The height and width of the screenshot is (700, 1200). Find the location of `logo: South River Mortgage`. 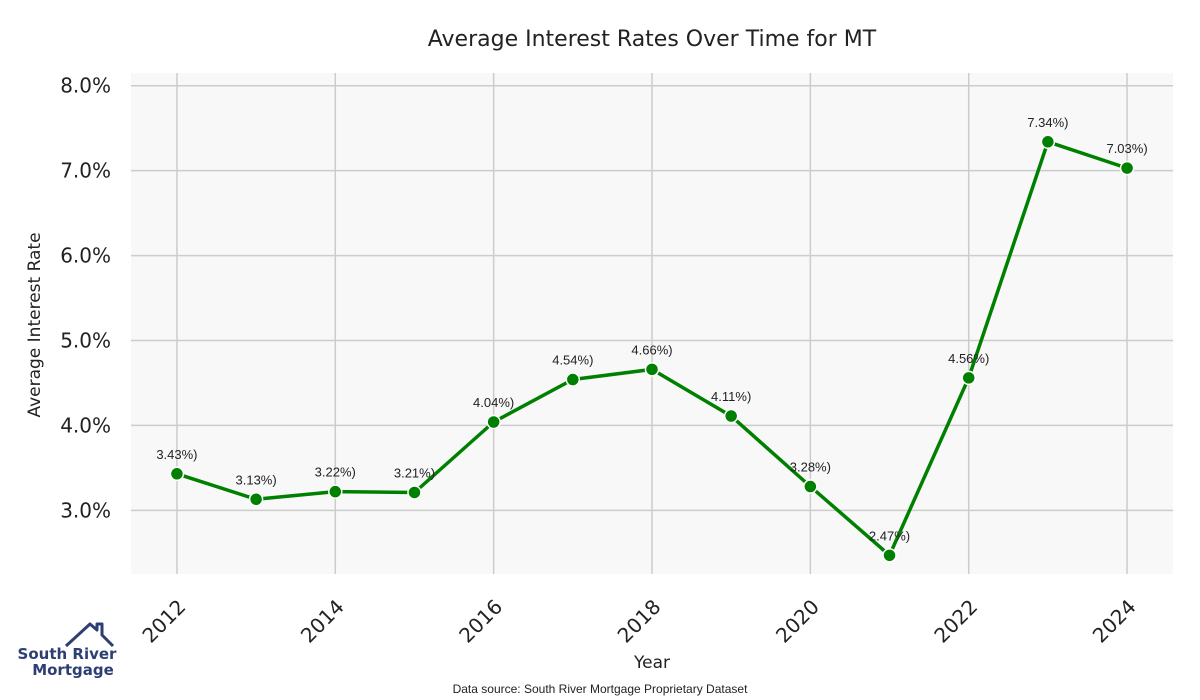

logo: South River Mortgage is located at coordinates (68, 650).